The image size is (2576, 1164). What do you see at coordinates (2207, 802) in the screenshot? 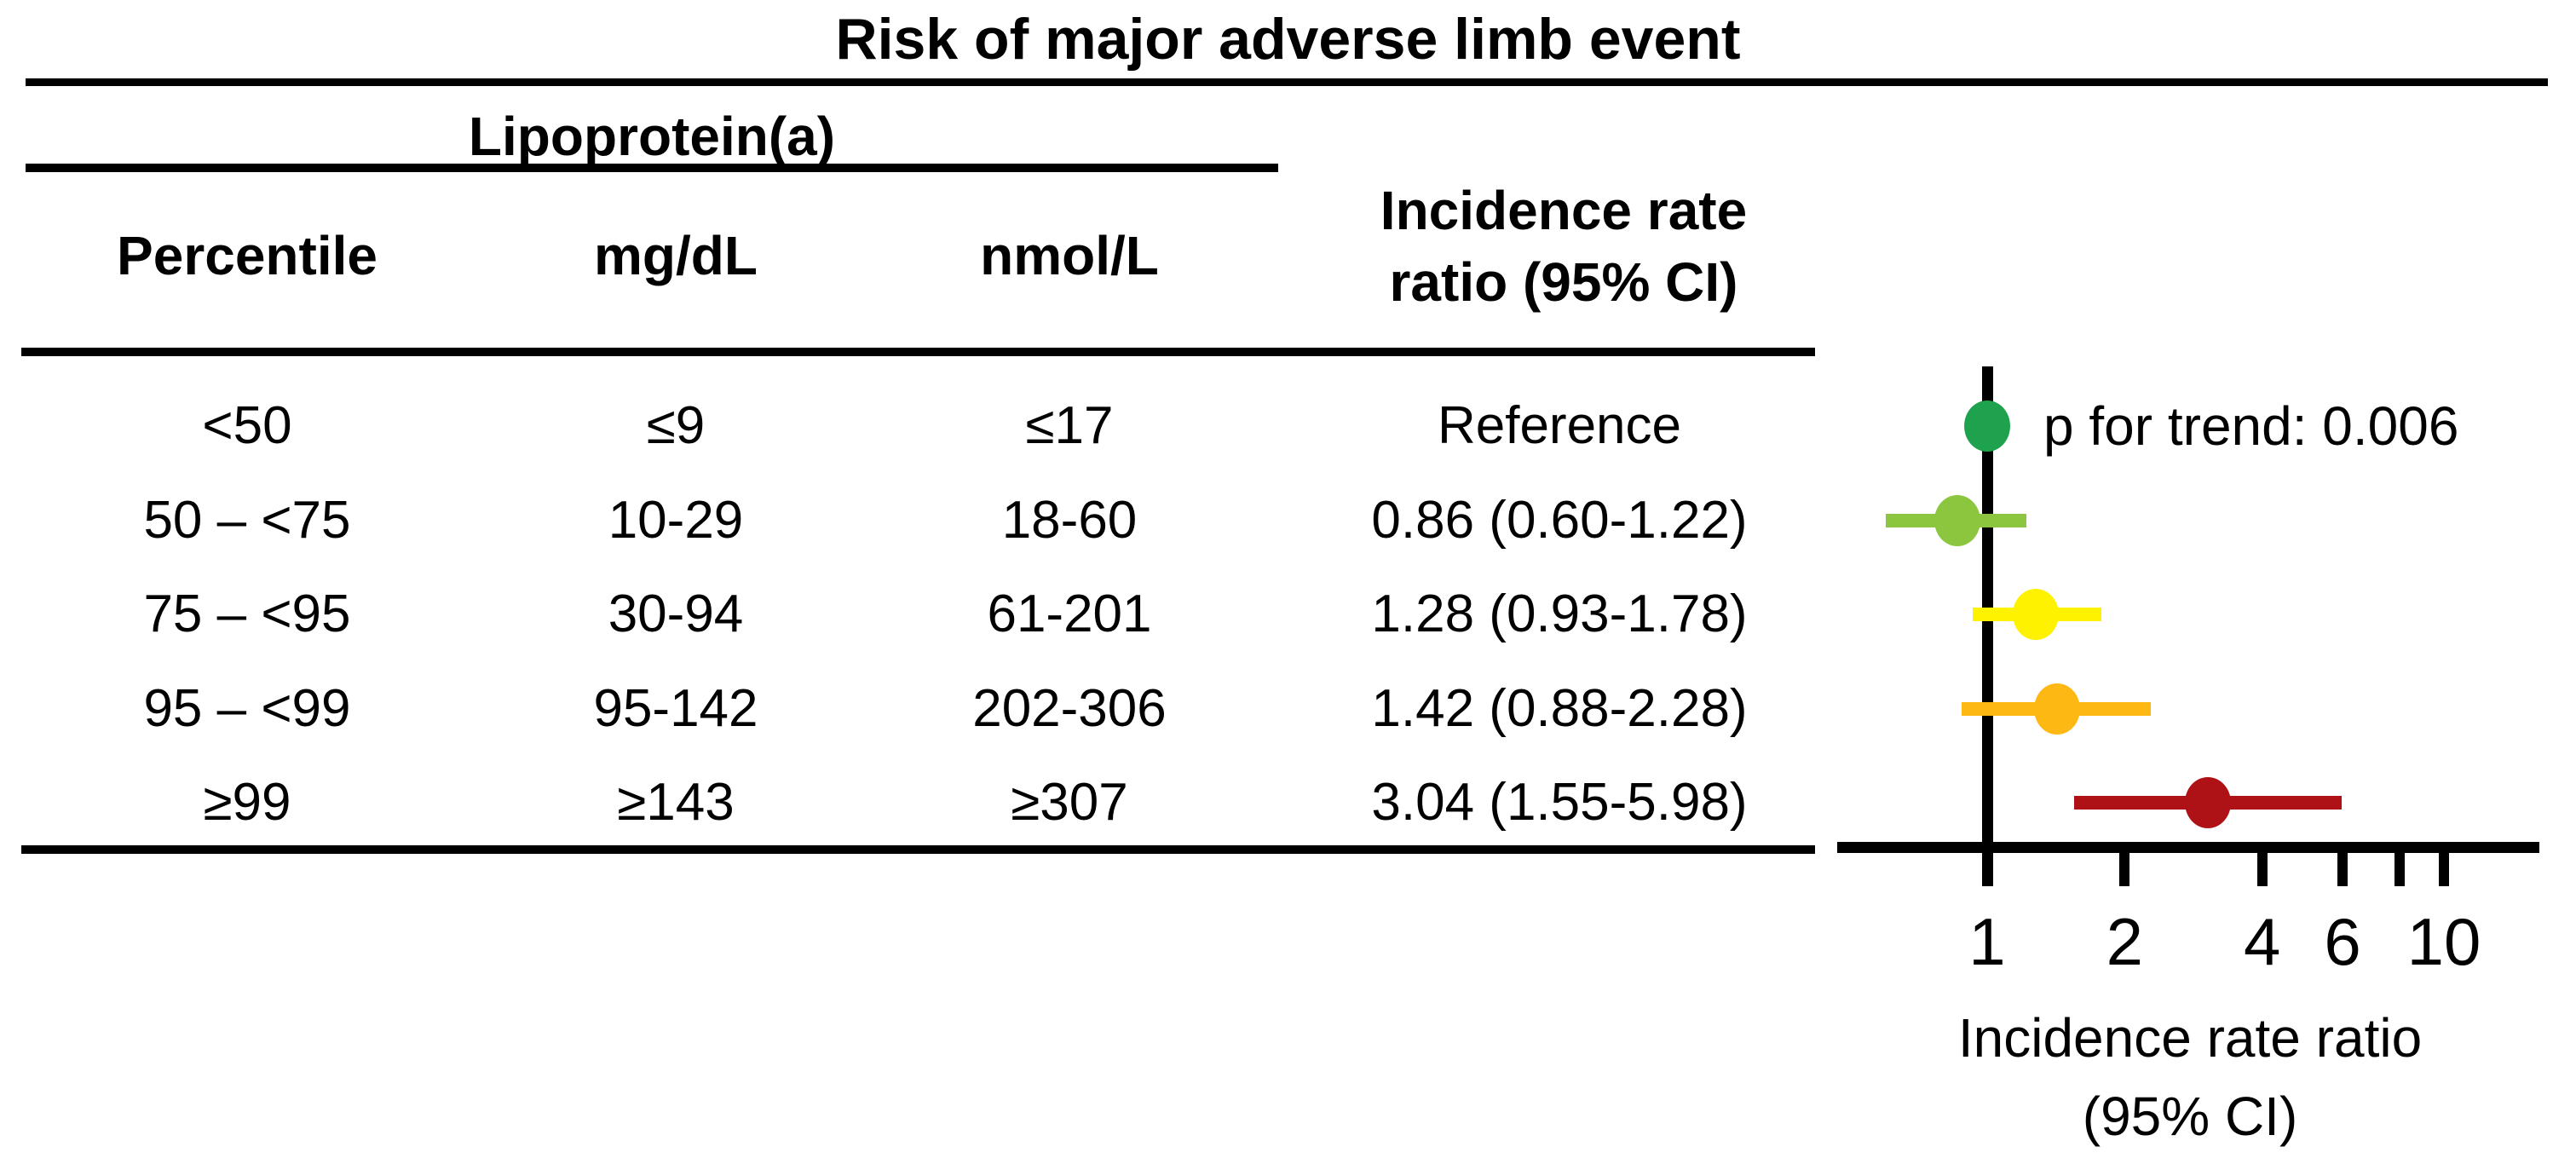
I see `point-estimate-row5` at bounding box center [2207, 802].